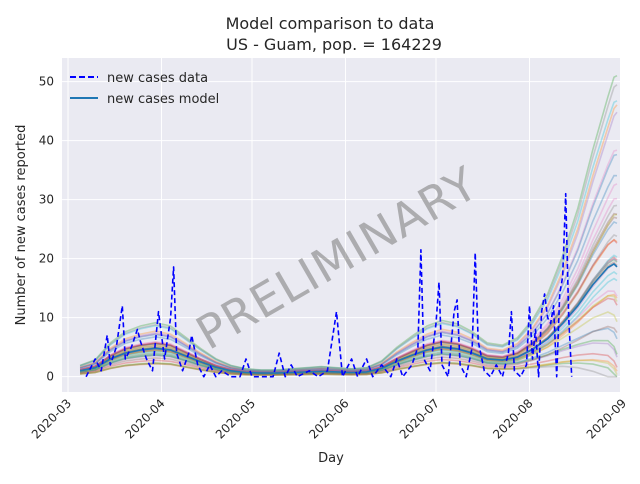 The height and width of the screenshot is (484, 640). What do you see at coordinates (46, 259) in the screenshot?
I see `y-tick-label: 20` at bounding box center [46, 259].